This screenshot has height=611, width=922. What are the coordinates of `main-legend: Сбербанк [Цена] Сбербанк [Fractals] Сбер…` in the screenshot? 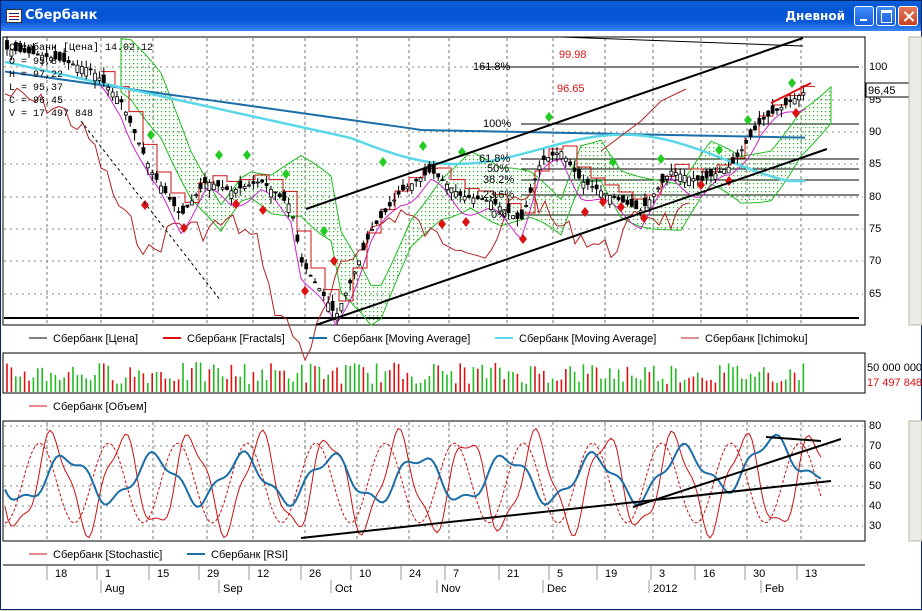 It's located at (418, 339).